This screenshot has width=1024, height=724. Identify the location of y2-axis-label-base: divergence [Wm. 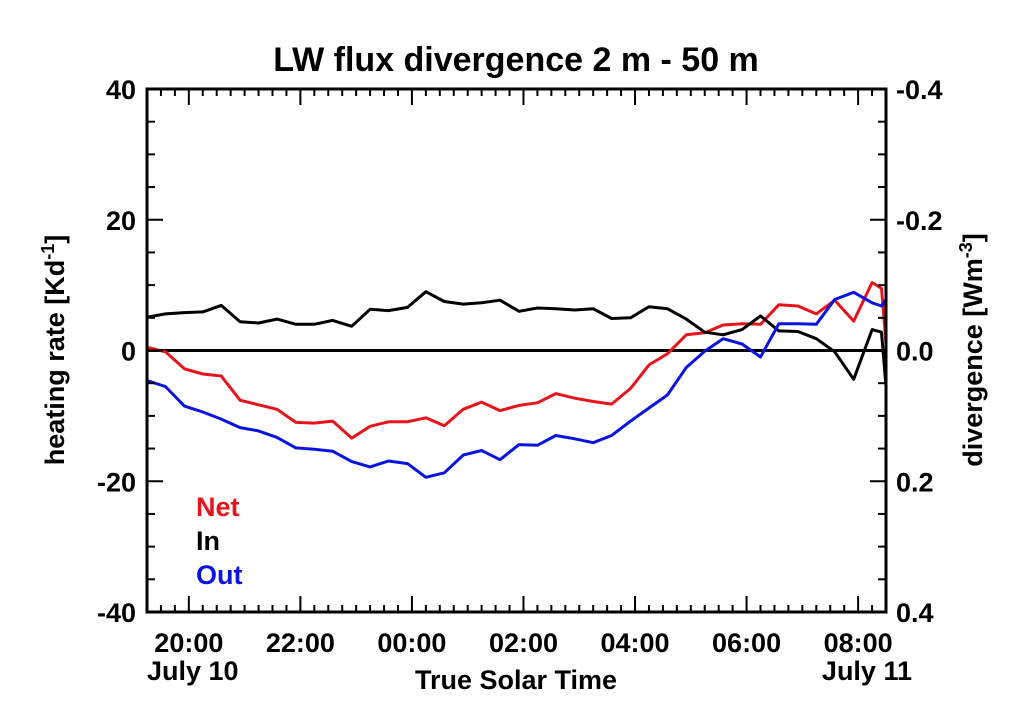
(973, 362).